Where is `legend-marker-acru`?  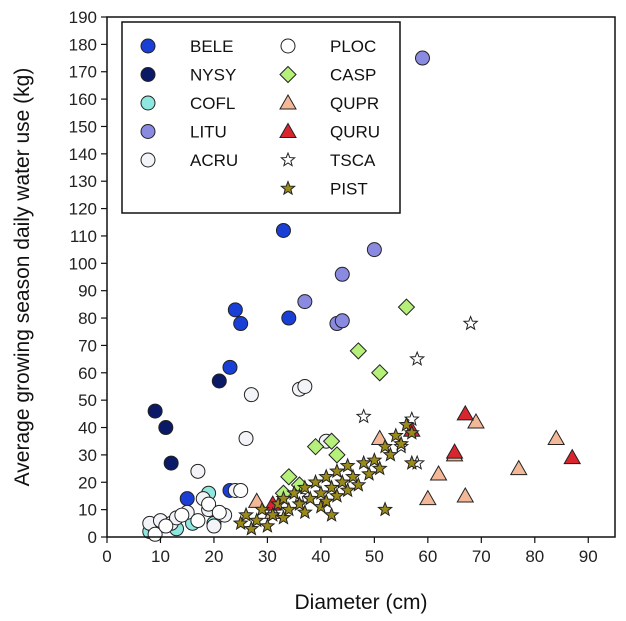
legend-marker-acru is located at coordinates (148, 160).